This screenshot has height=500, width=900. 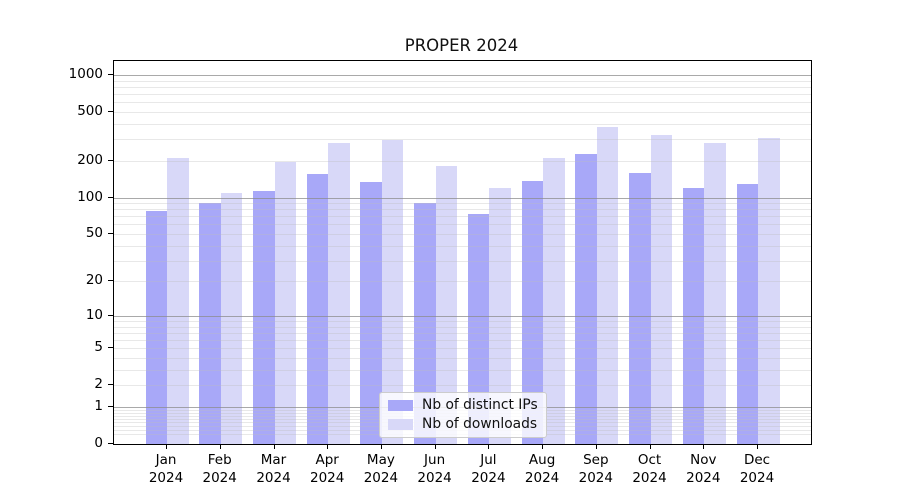 I want to click on x-tick-label-jun: Jun 2024, so click(x=434, y=469).